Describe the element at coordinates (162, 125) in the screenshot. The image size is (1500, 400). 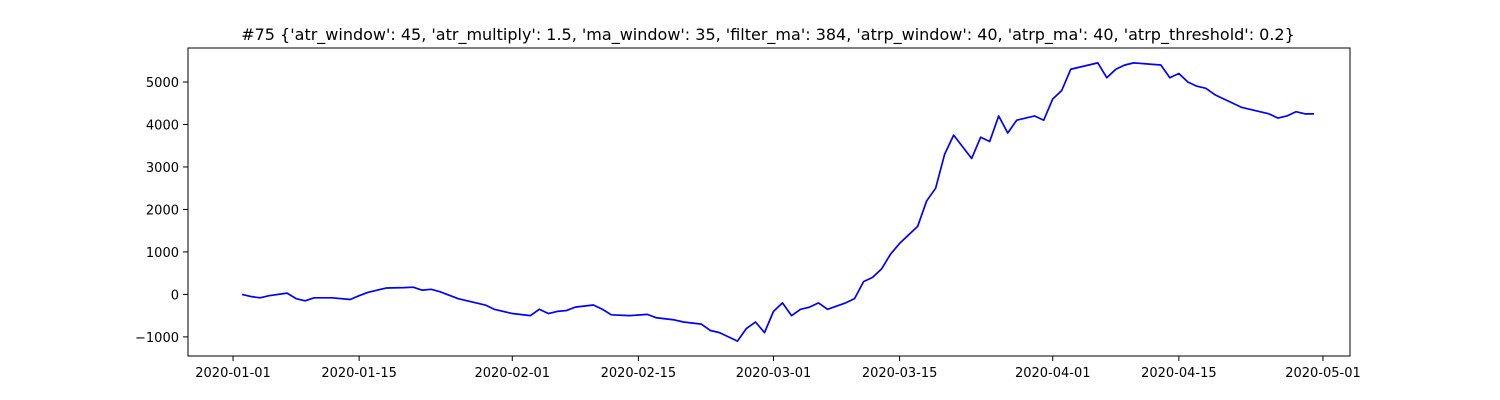
I see `y-tick-label: 4000` at that location.